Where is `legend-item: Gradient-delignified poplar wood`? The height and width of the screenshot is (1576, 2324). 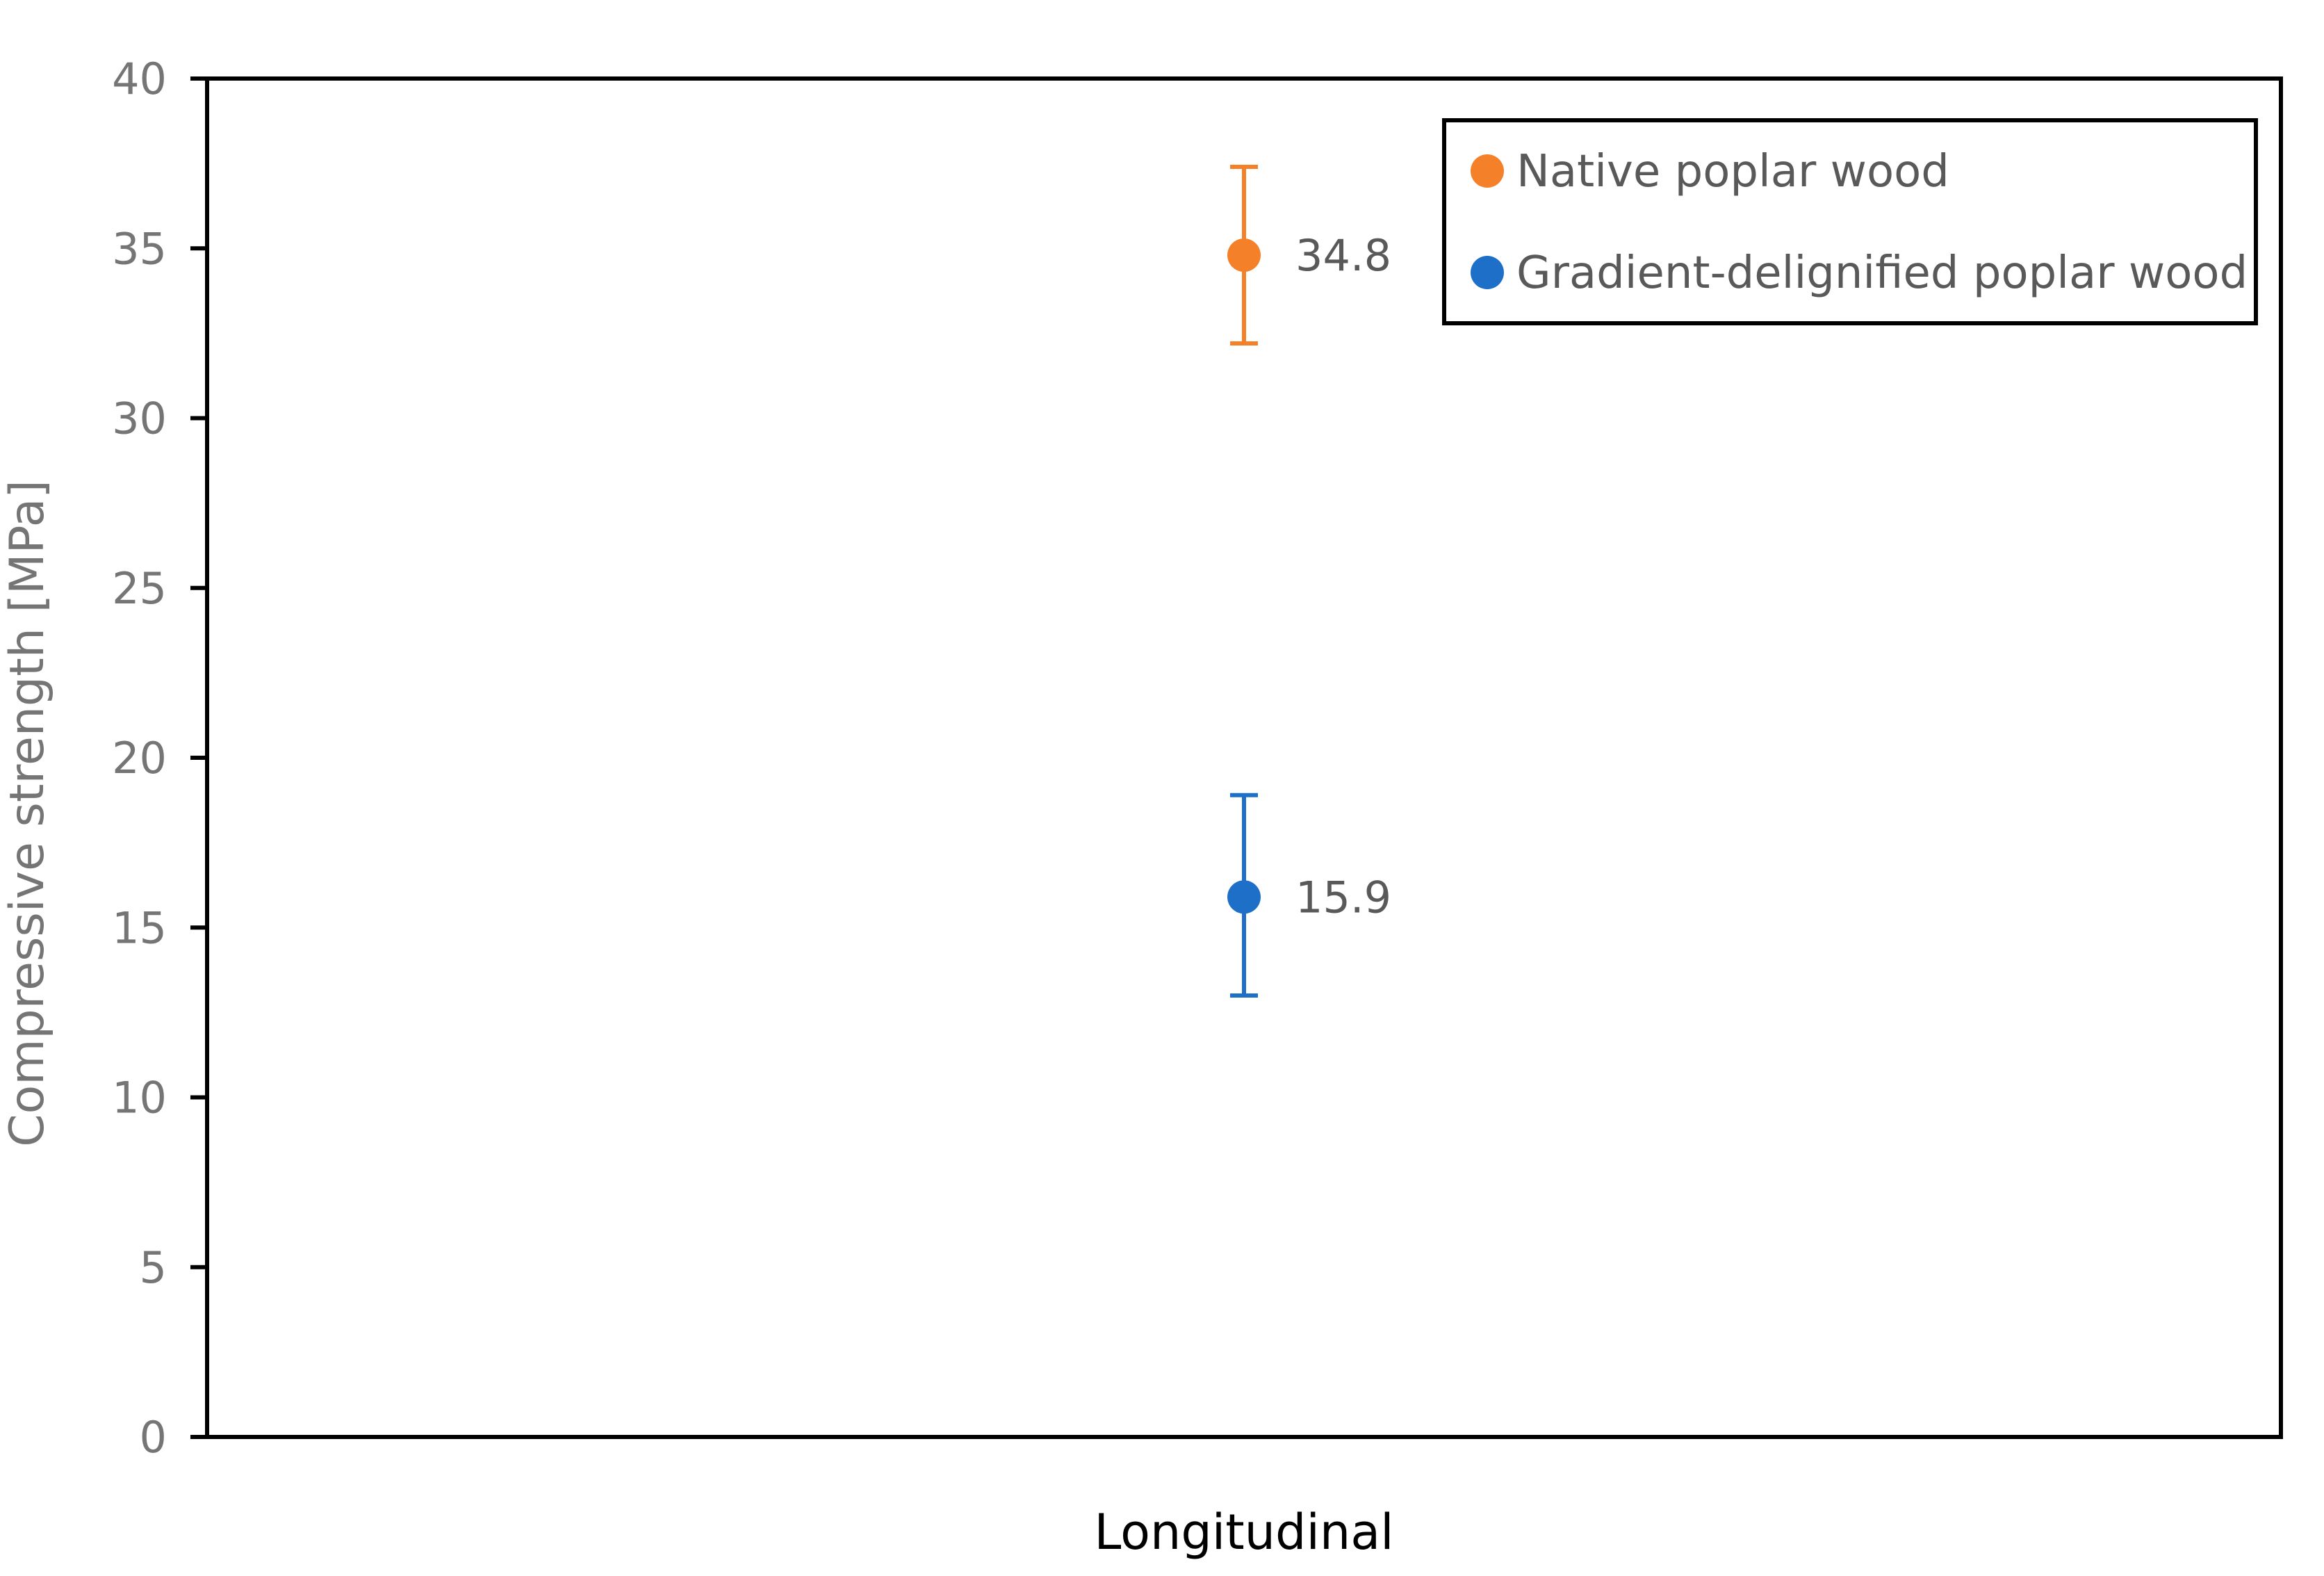 legend-item: Gradient-delignified poplar wood is located at coordinates (1860, 273).